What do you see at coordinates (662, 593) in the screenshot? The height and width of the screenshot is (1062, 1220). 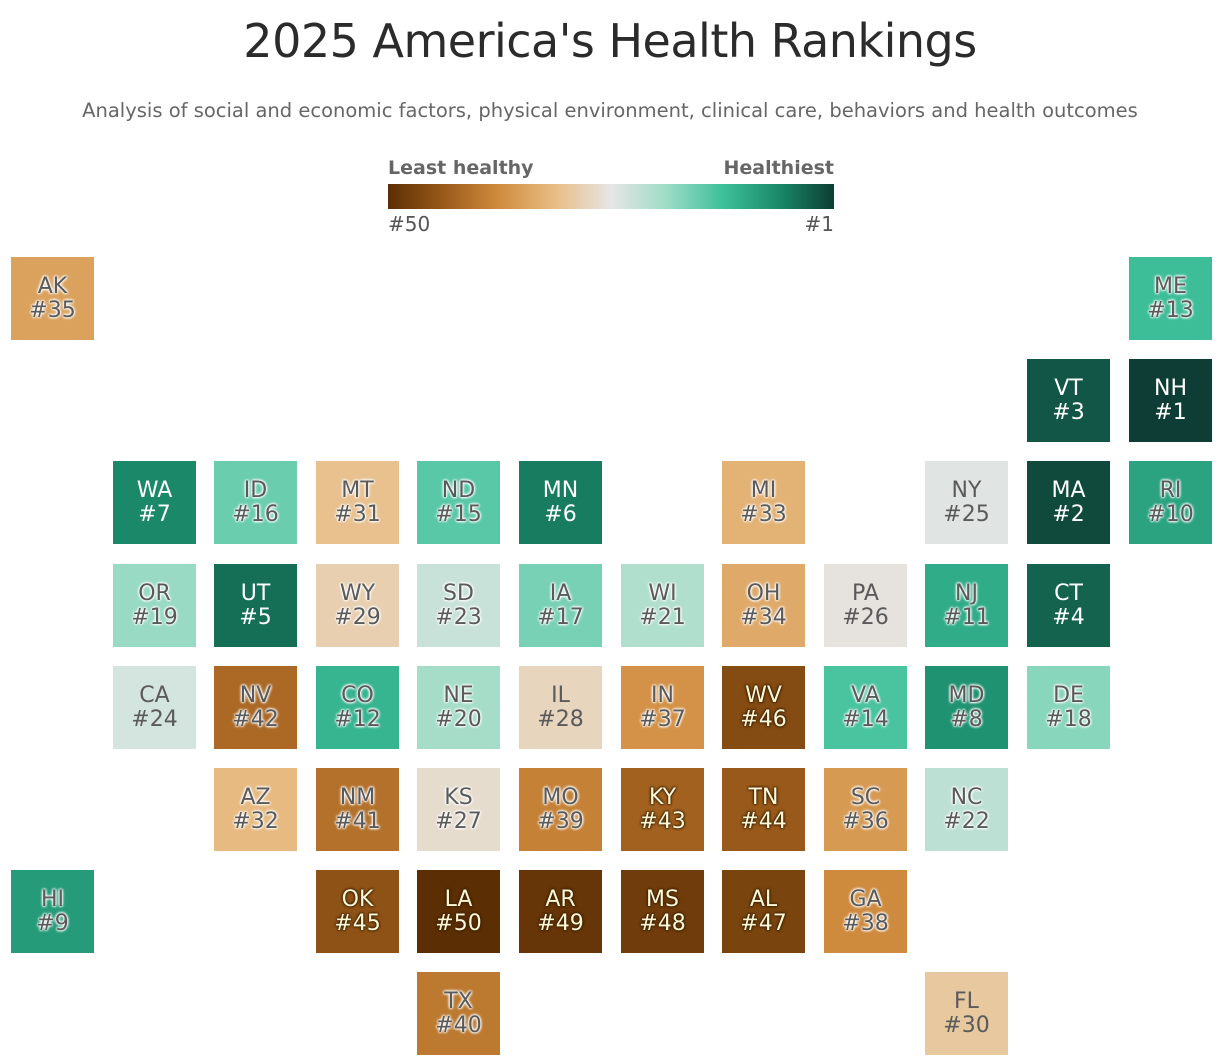 I see `state-abbr: WI` at bounding box center [662, 593].